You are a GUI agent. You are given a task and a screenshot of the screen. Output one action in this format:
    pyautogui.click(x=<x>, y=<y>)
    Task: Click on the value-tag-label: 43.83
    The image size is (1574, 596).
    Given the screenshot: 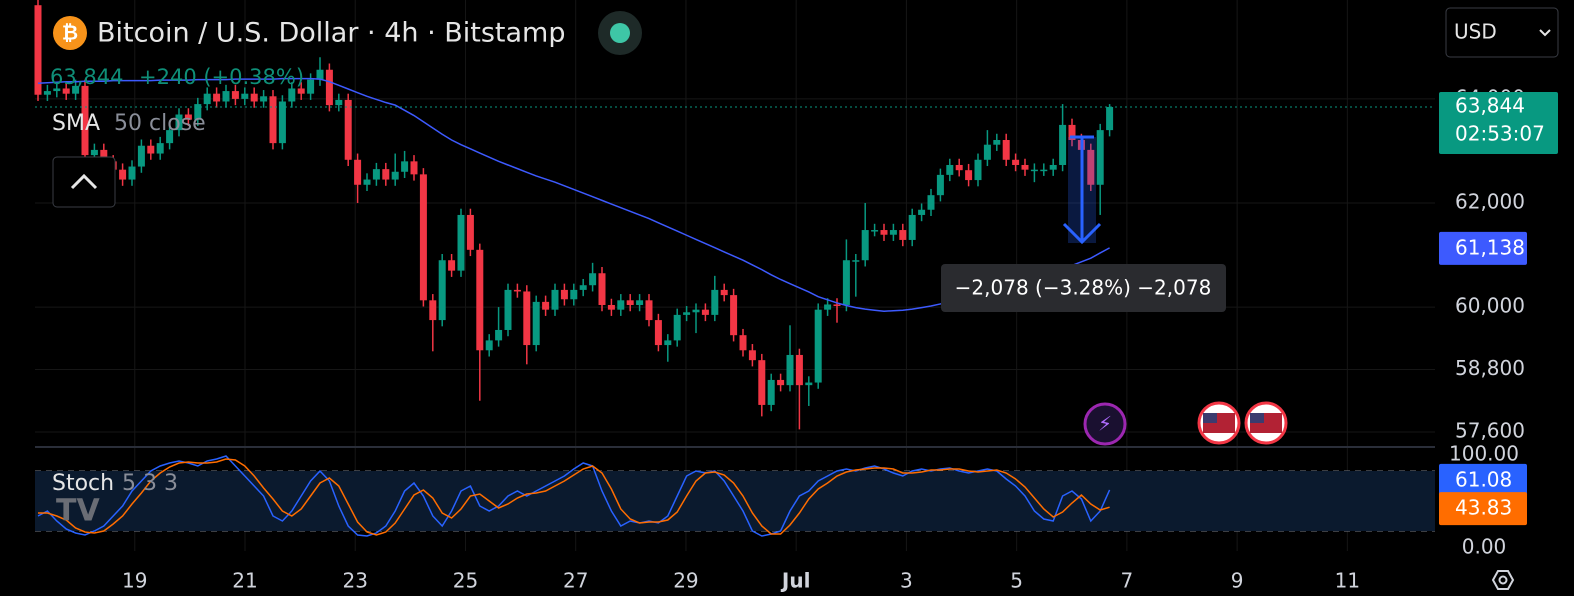 What is the action you would take?
    pyautogui.click(x=1483, y=508)
    